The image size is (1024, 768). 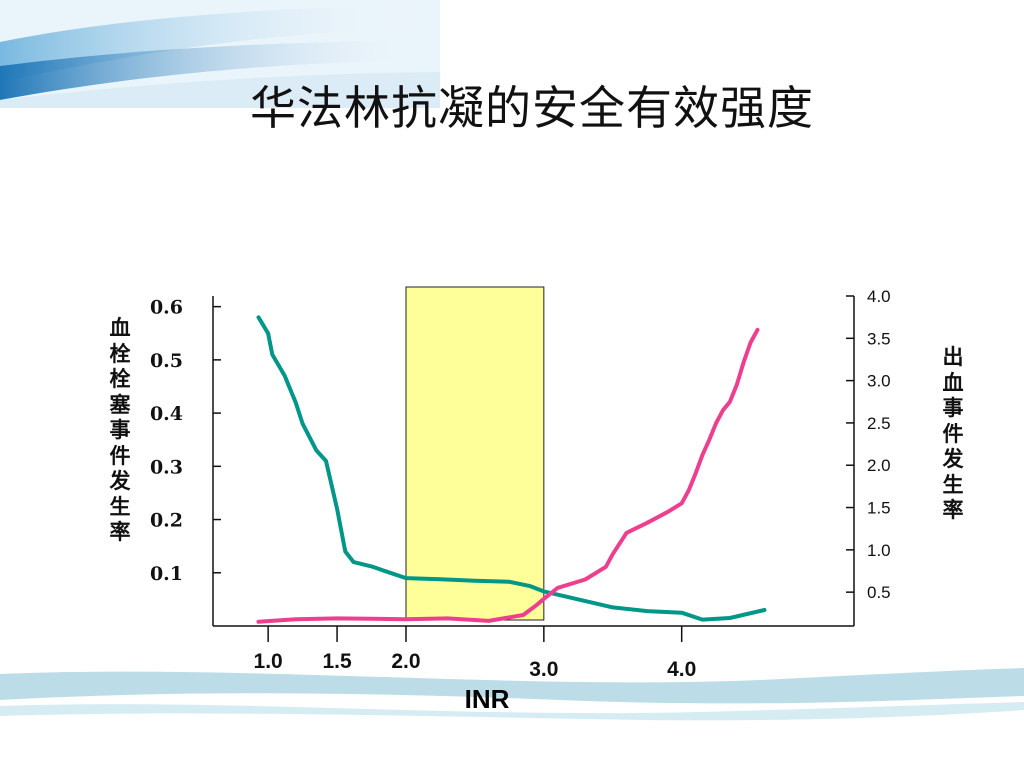 I want to click on slide-title: 华法林抗凝的安全有效强度, so click(x=532, y=108).